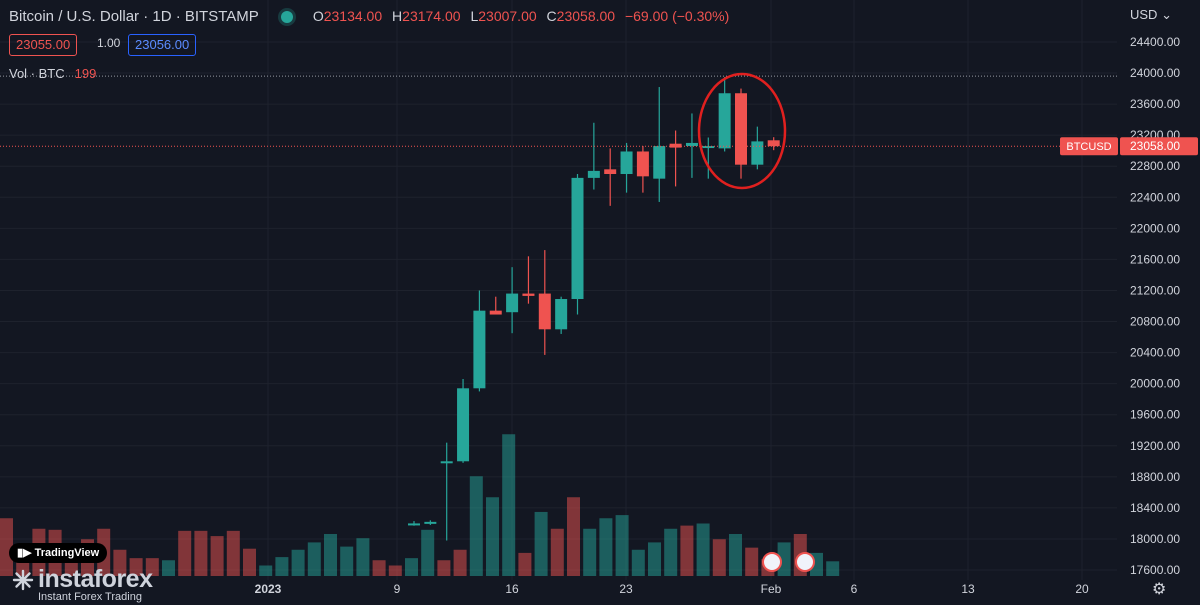  I want to click on chevron-down-icon: ⌄, so click(1166, 14).